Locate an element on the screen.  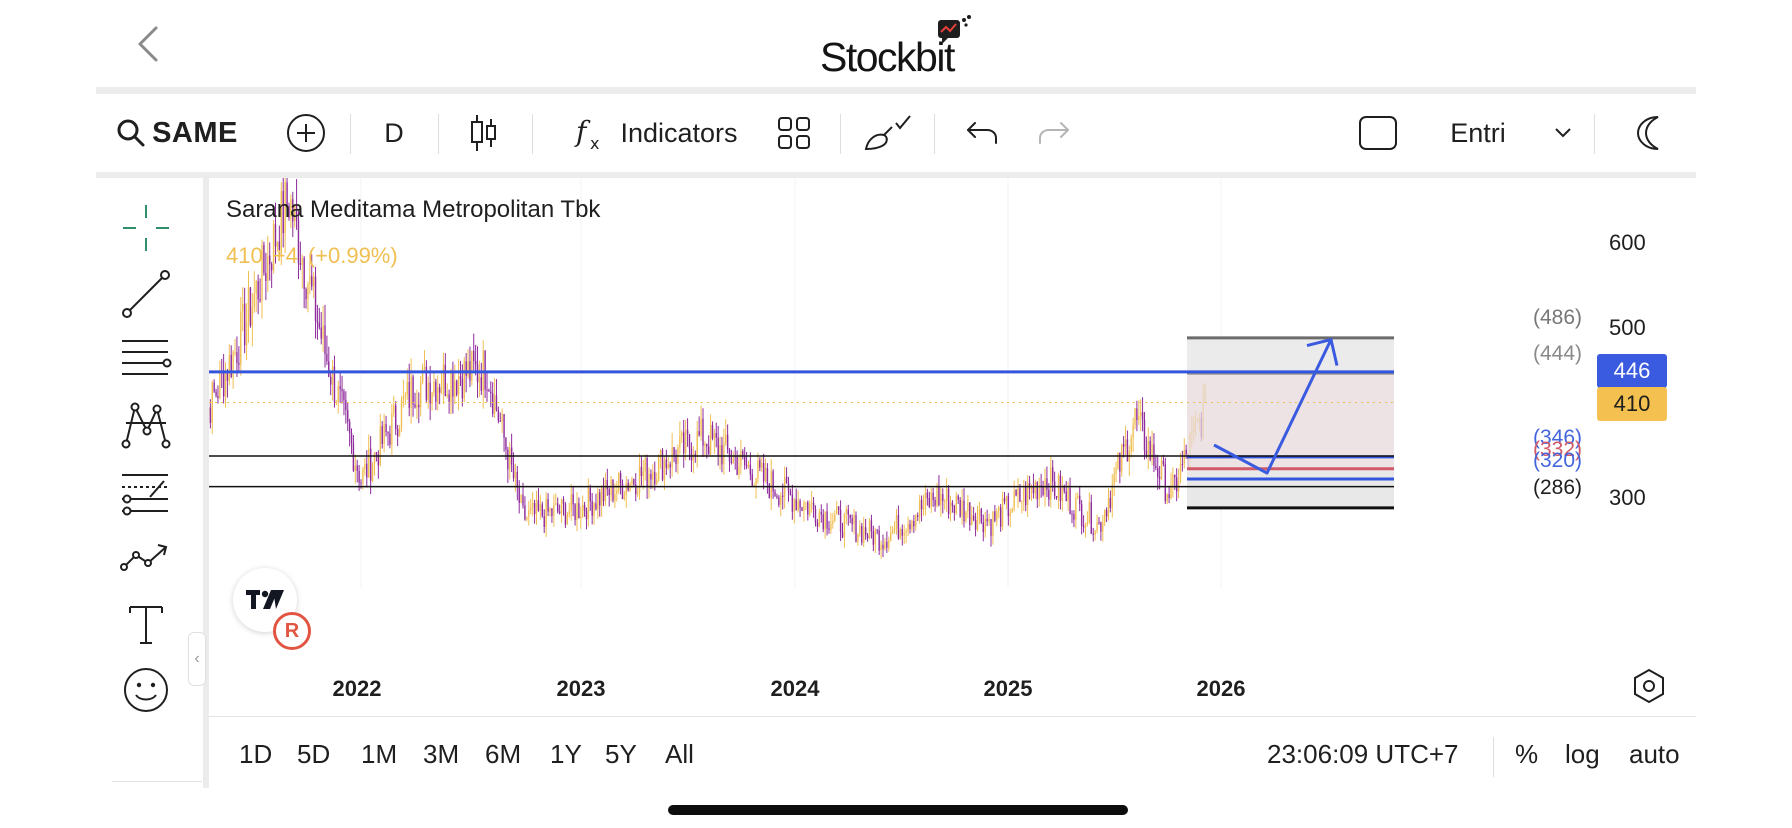
text-icon is located at coordinates (146, 624).